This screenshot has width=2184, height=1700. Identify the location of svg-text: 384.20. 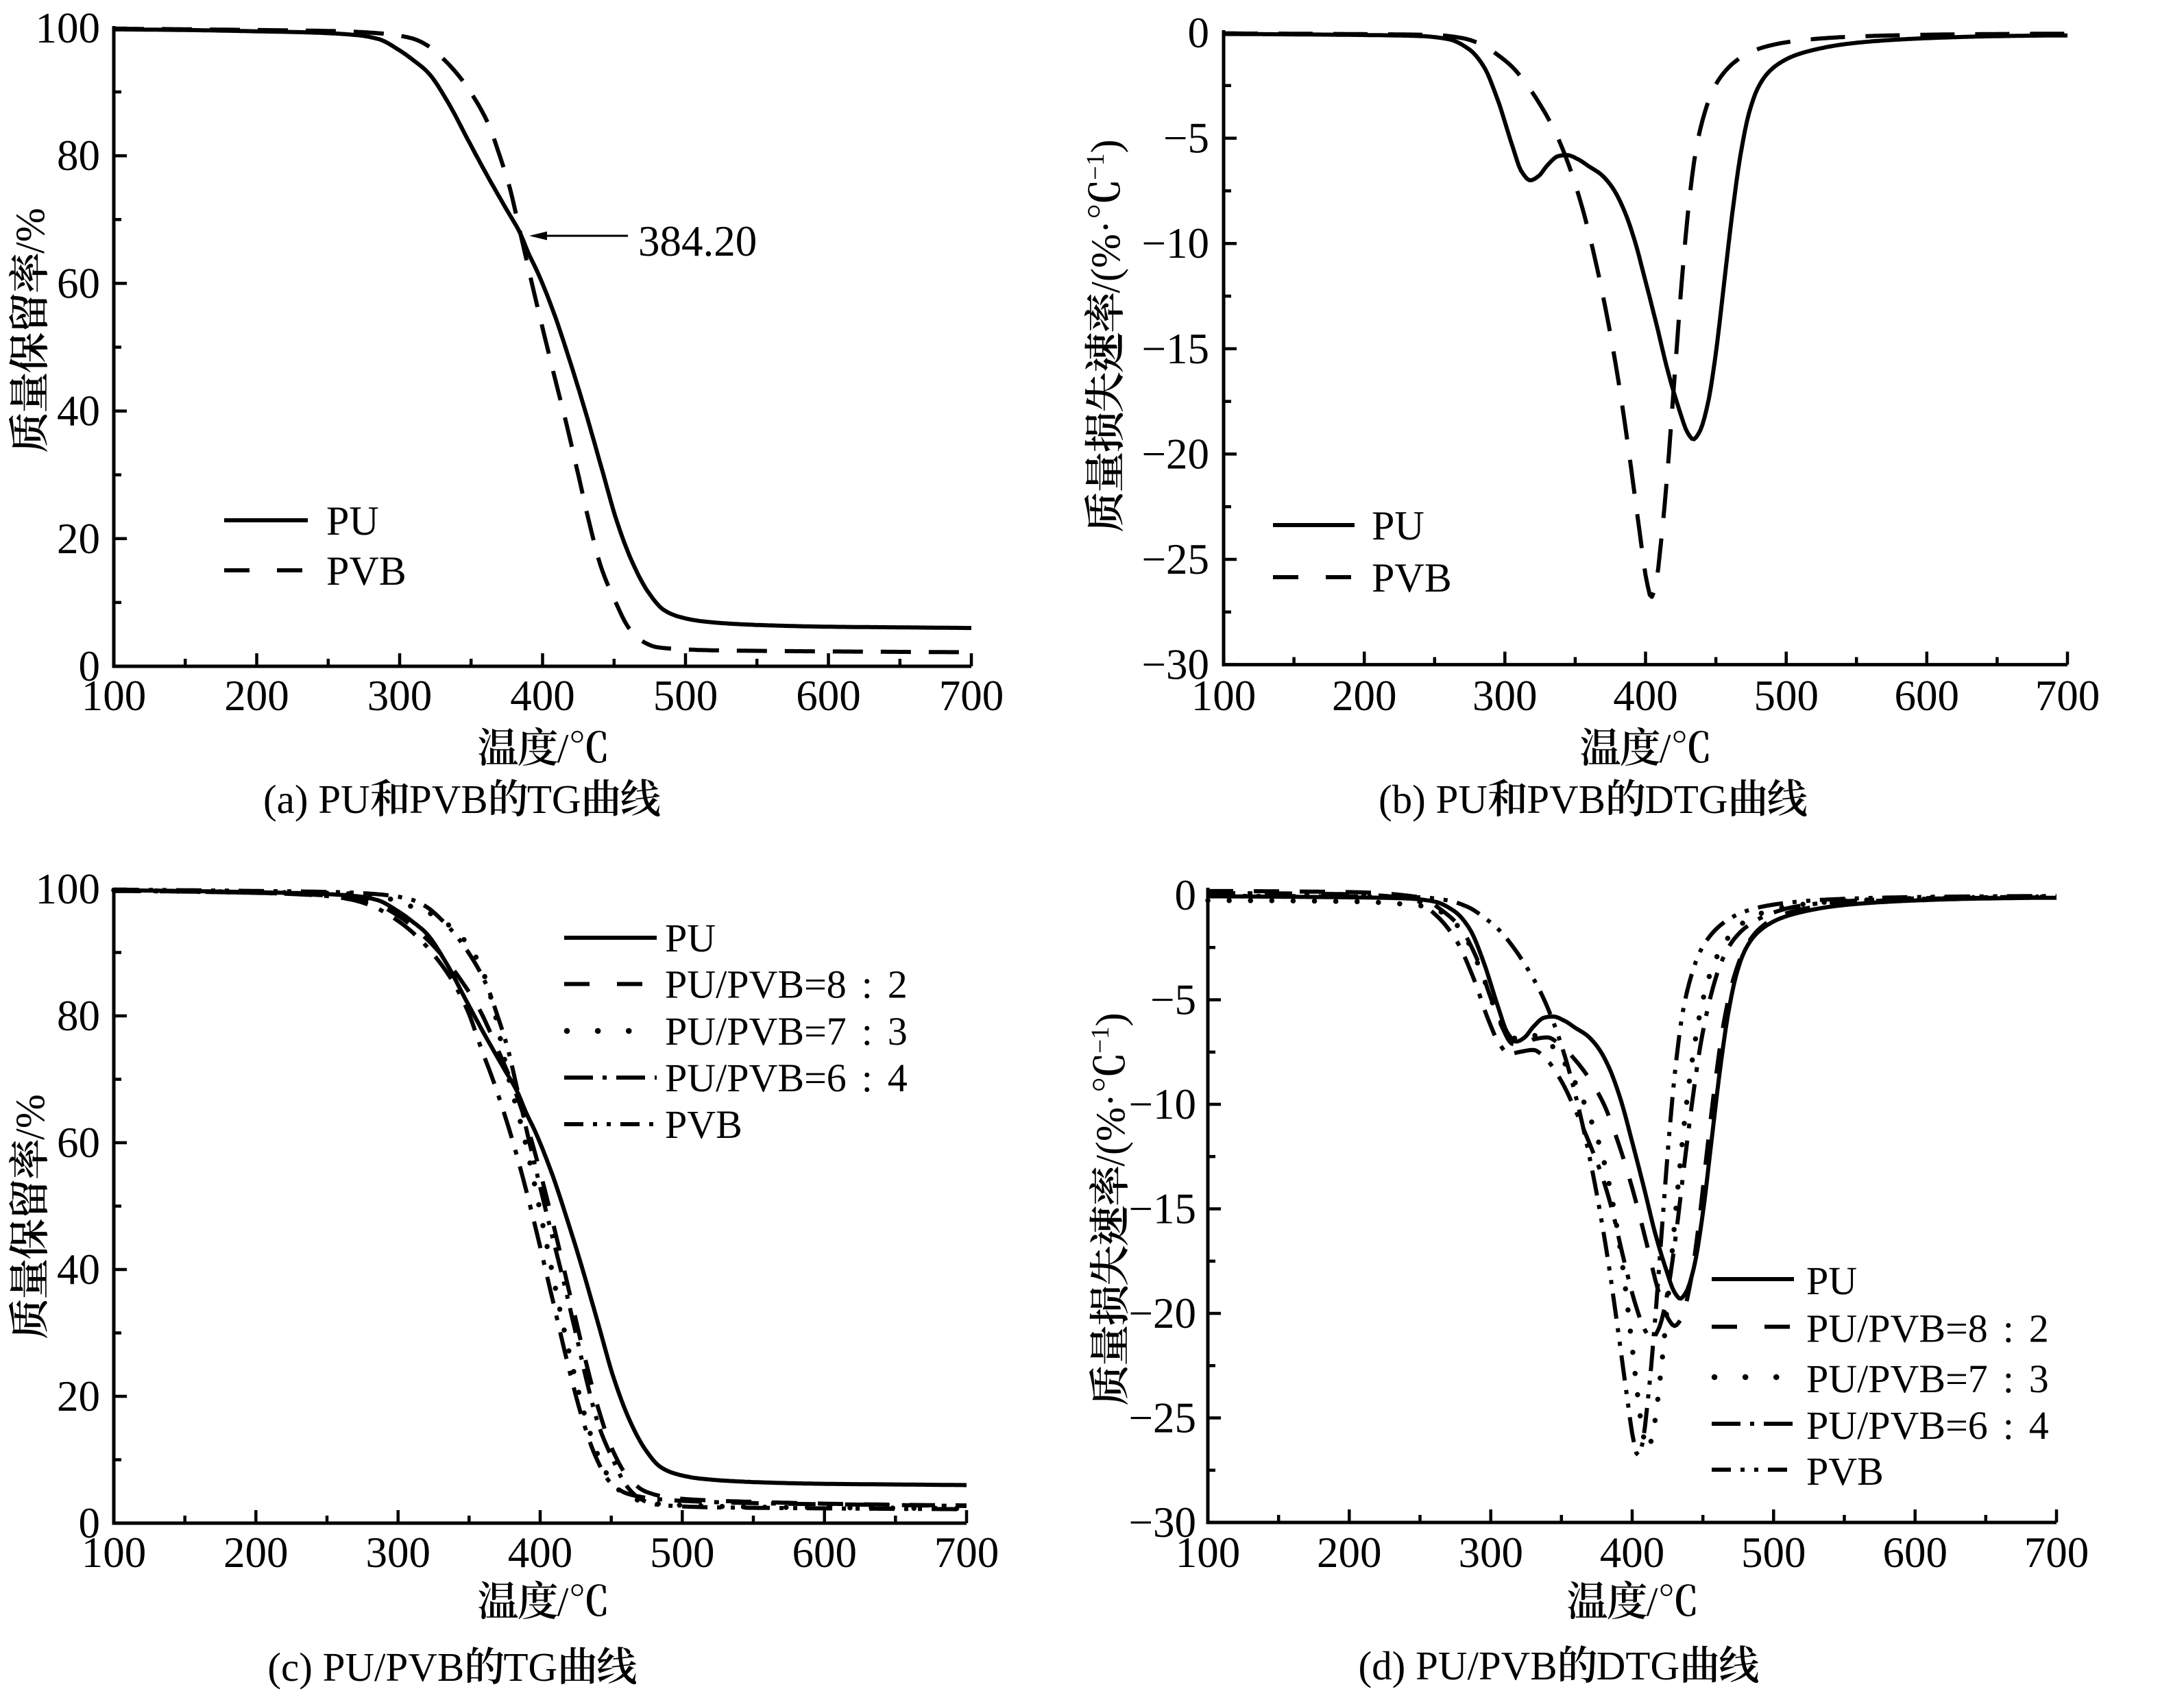
(697, 241).